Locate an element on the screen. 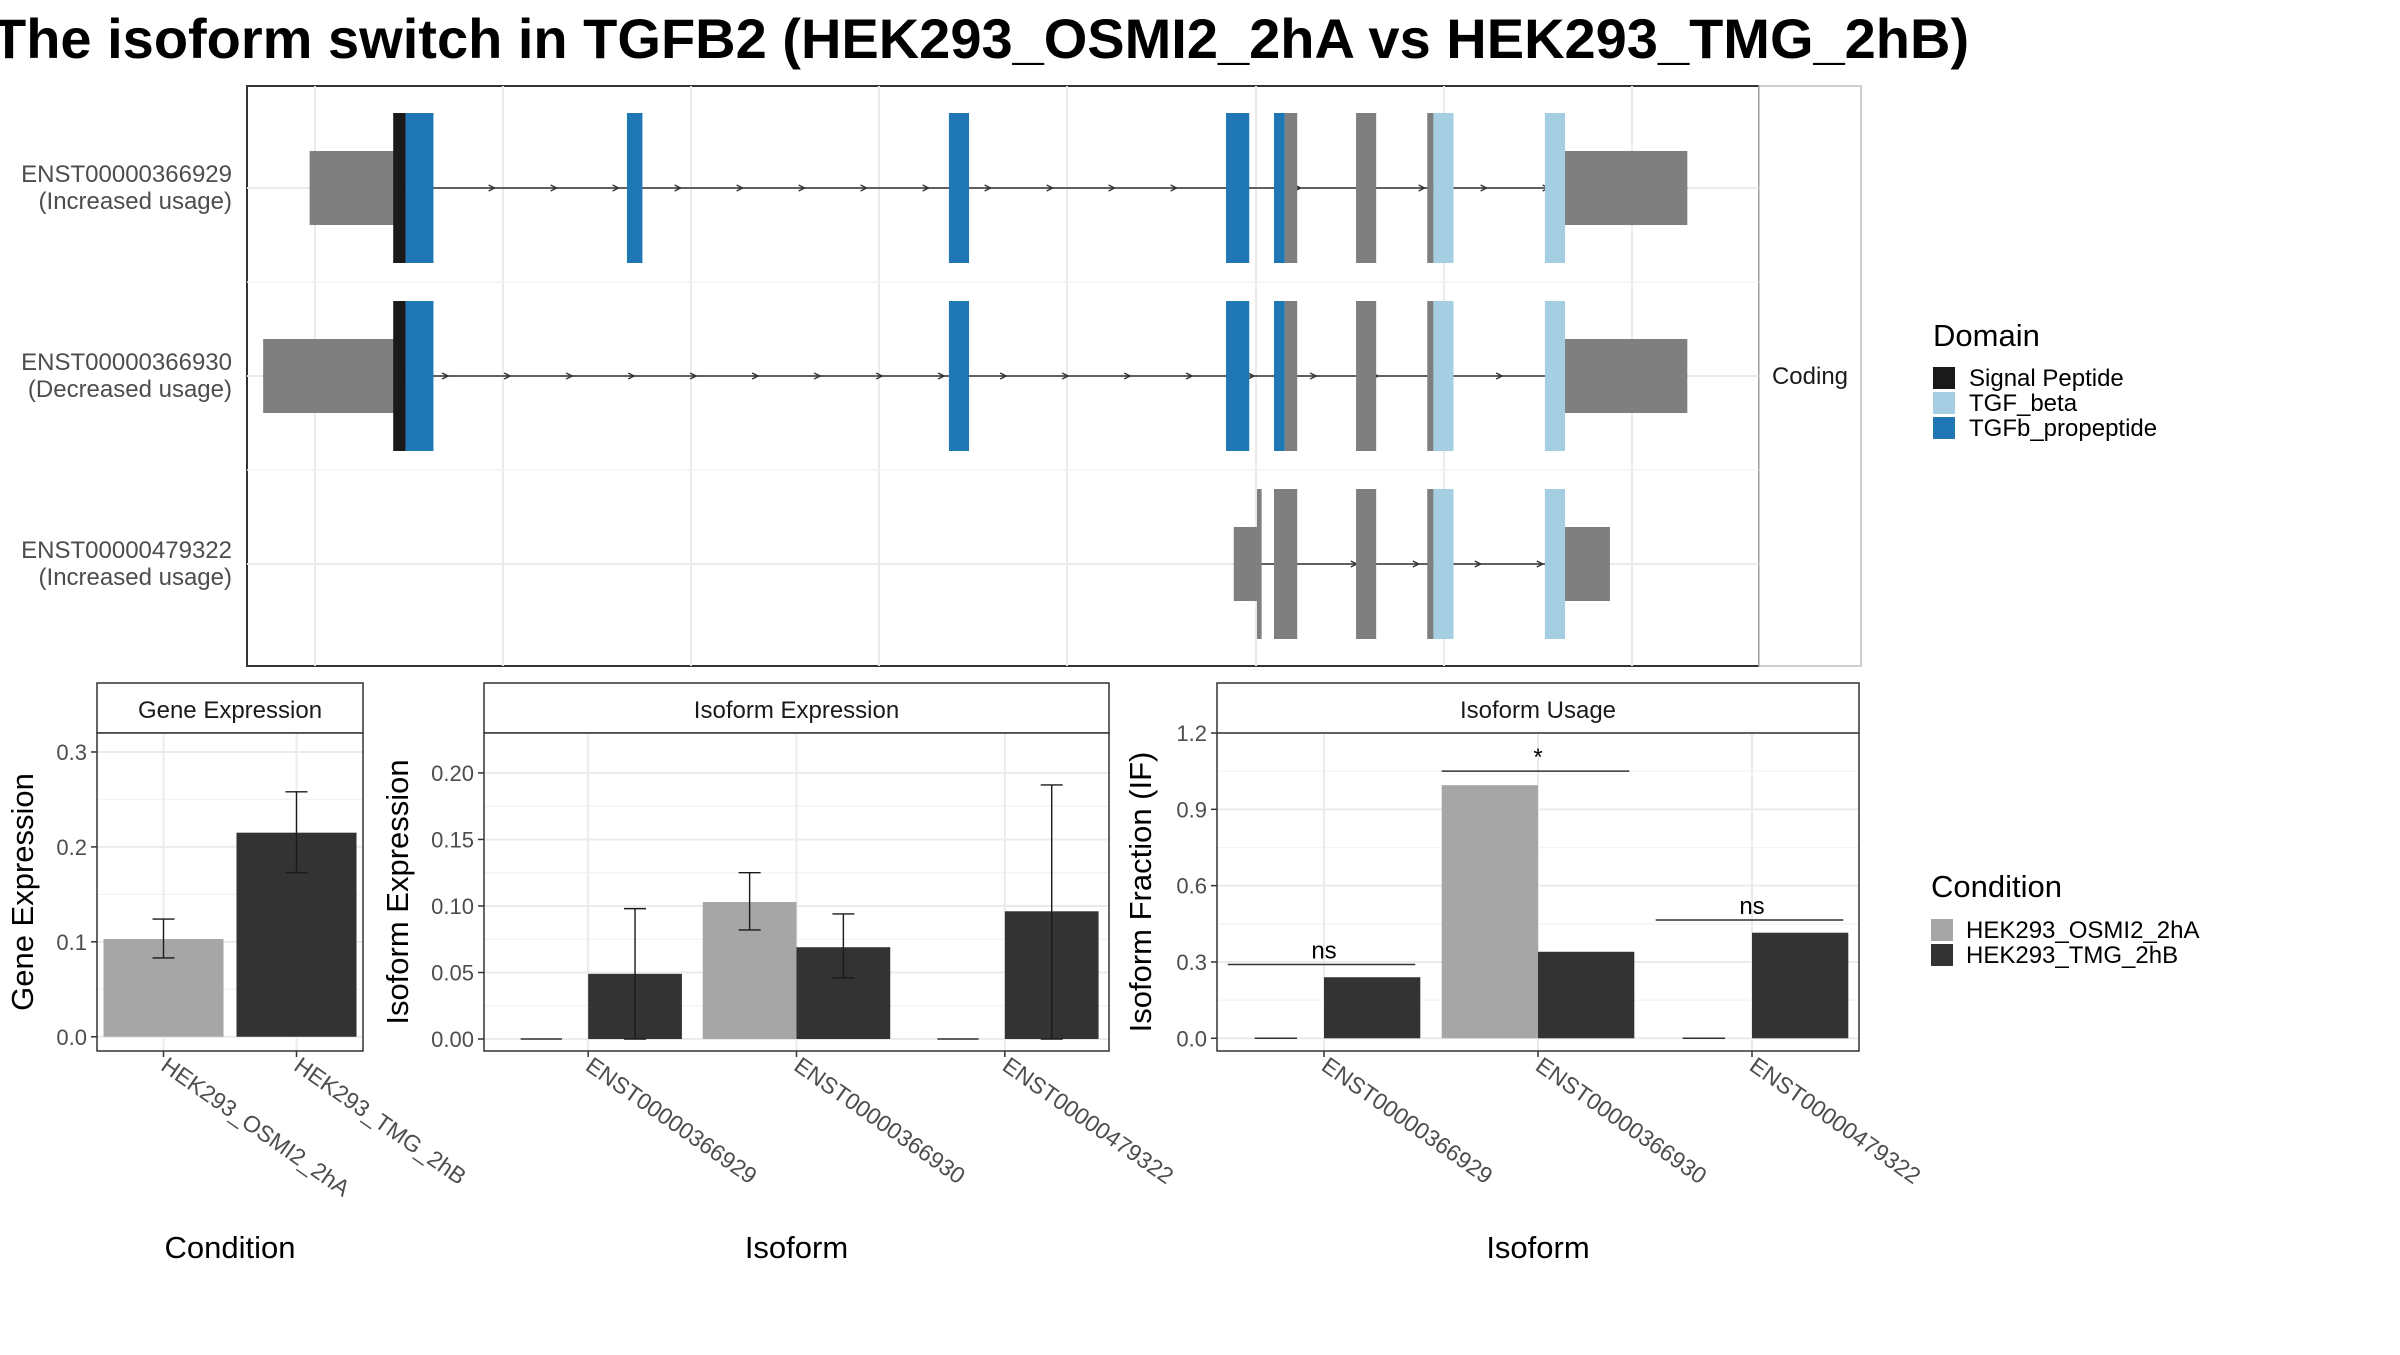  exon-4-tgf_beta is located at coordinates (1443, 564).